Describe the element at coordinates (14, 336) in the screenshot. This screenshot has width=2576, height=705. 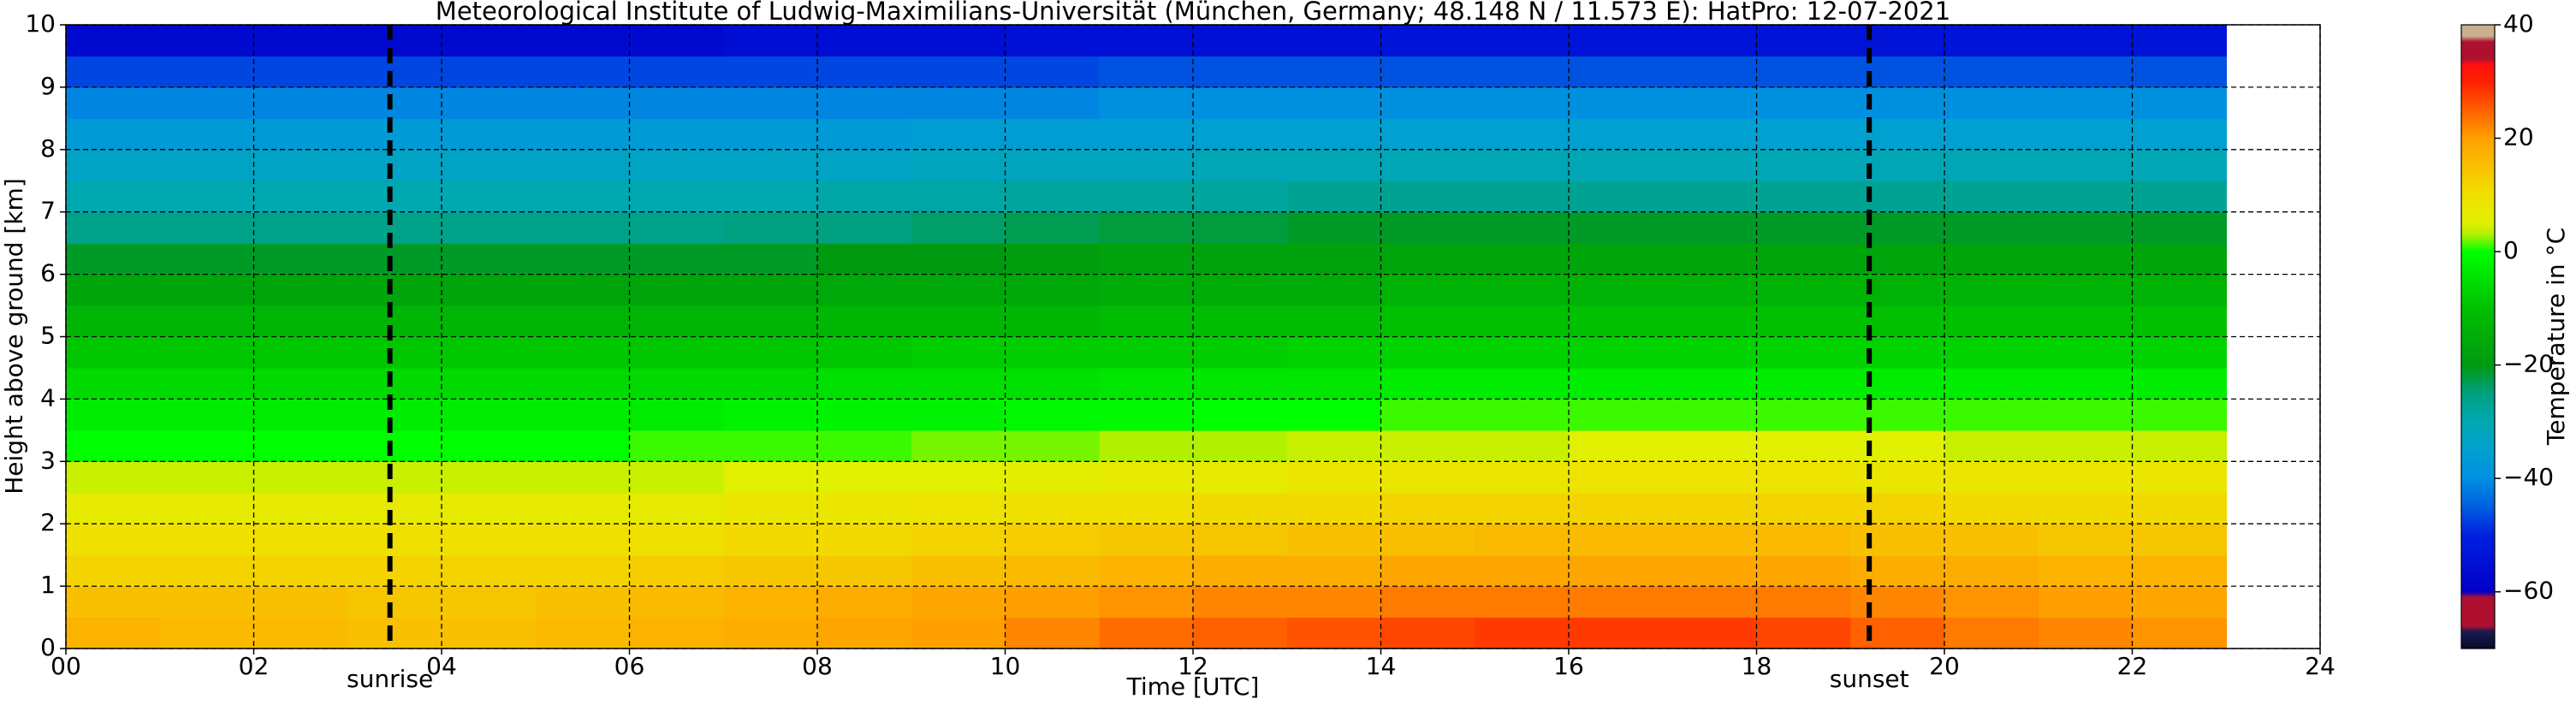
I see `y-axis-label: Height above ground [km]` at that location.